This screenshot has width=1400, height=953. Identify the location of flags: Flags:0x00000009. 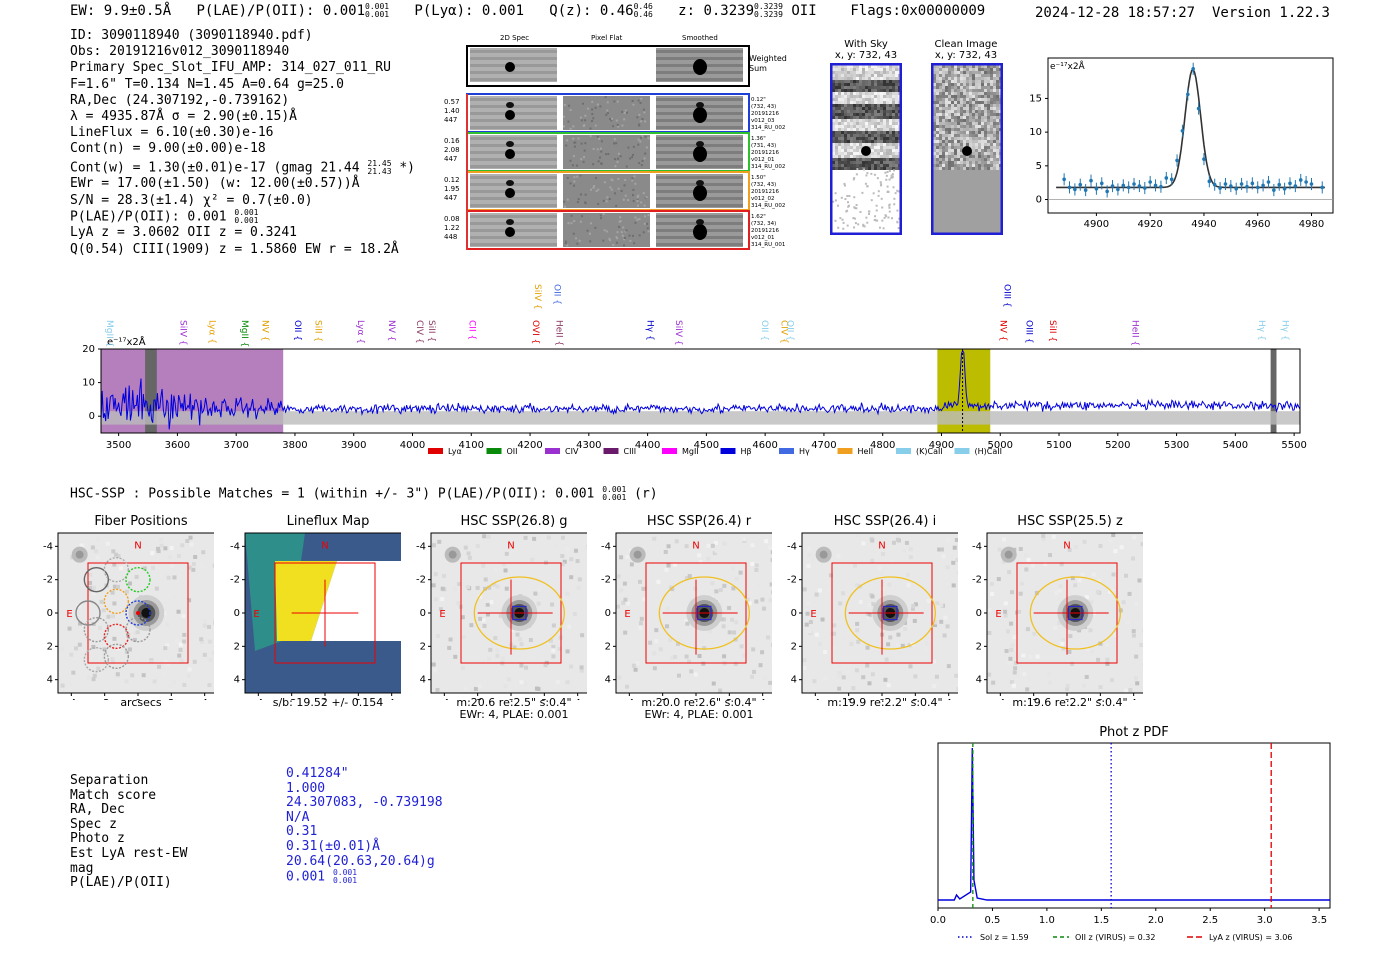
(918, 11).